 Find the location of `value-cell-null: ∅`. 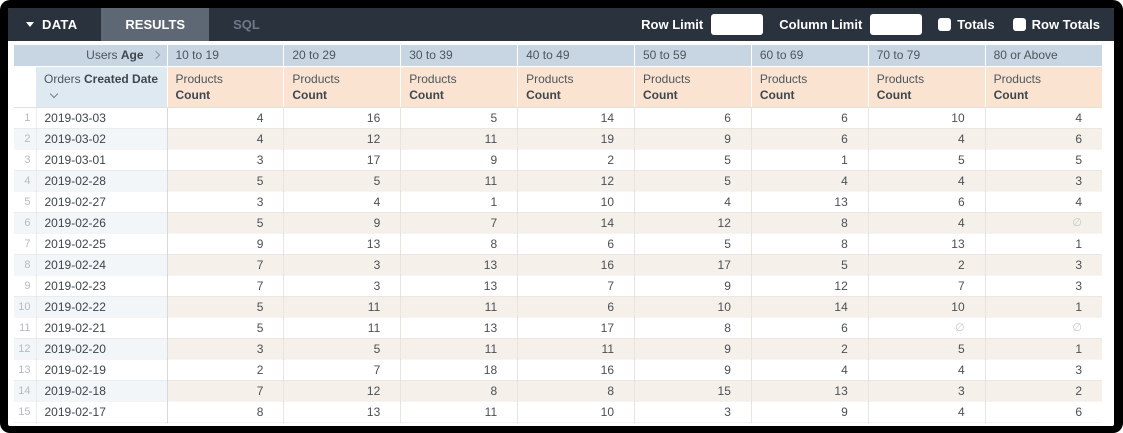

value-cell-null: ∅ is located at coordinates (1043, 328).